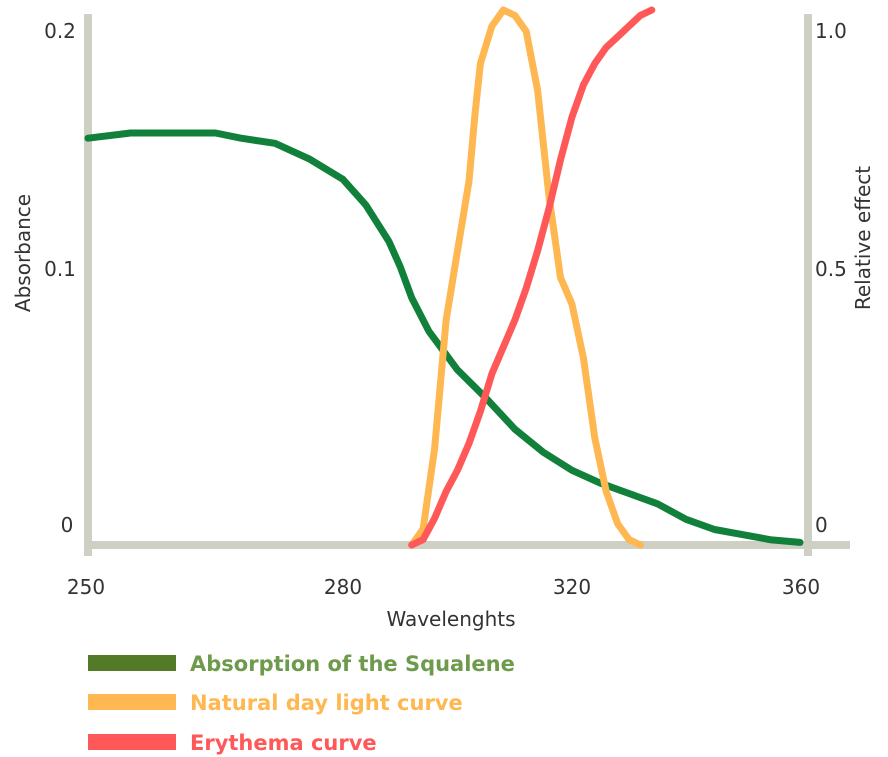 This screenshot has height=757, width=888. I want to click on y-right-tick-label-1: 0.5, so click(831, 269).